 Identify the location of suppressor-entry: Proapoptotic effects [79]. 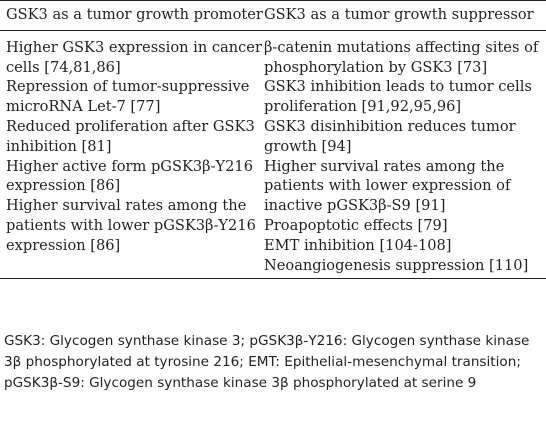
(356, 225).